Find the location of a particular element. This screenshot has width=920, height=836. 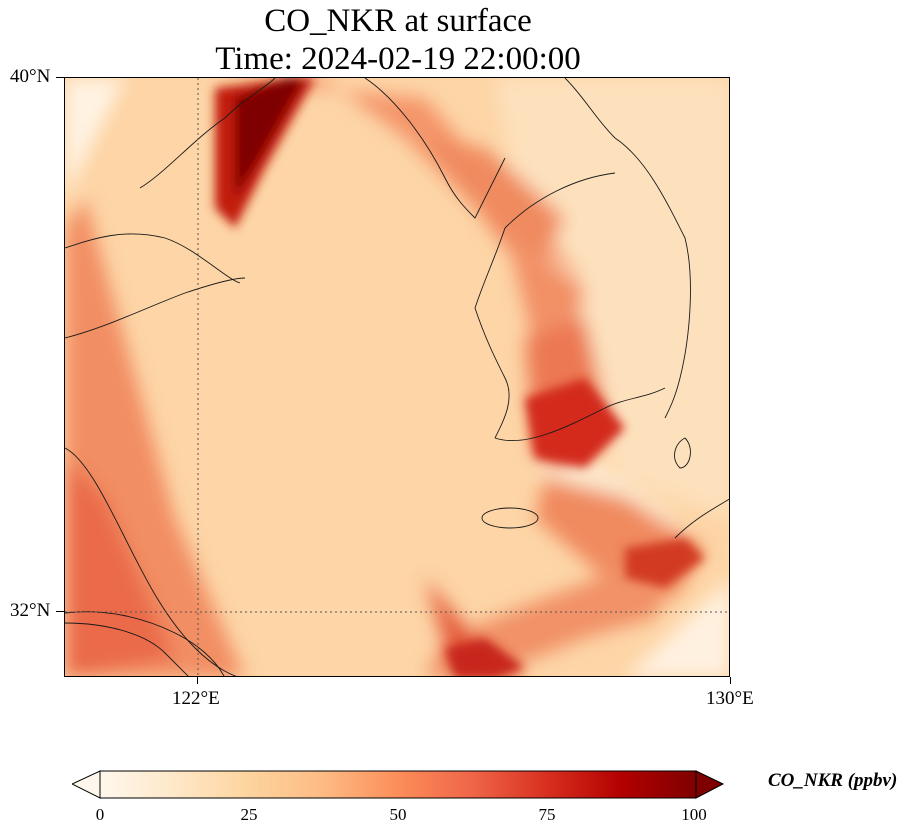

map-subtitle: Time: 2024-02-19 22:00:00 is located at coordinates (398, 59).